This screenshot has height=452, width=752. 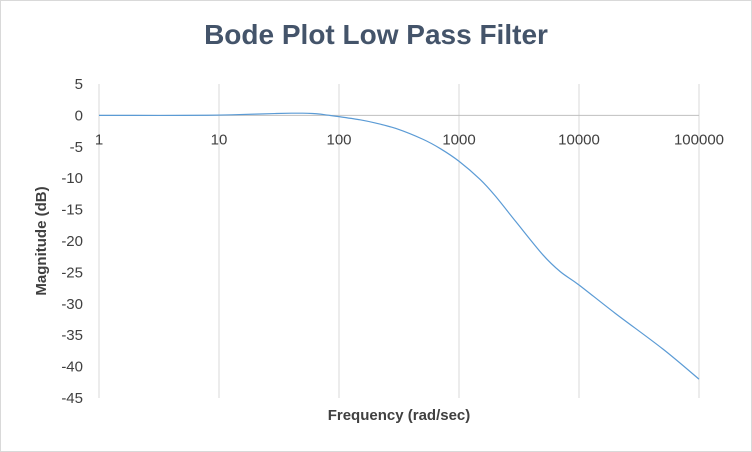 I want to click on y-tick-label: -40, so click(x=72, y=367).